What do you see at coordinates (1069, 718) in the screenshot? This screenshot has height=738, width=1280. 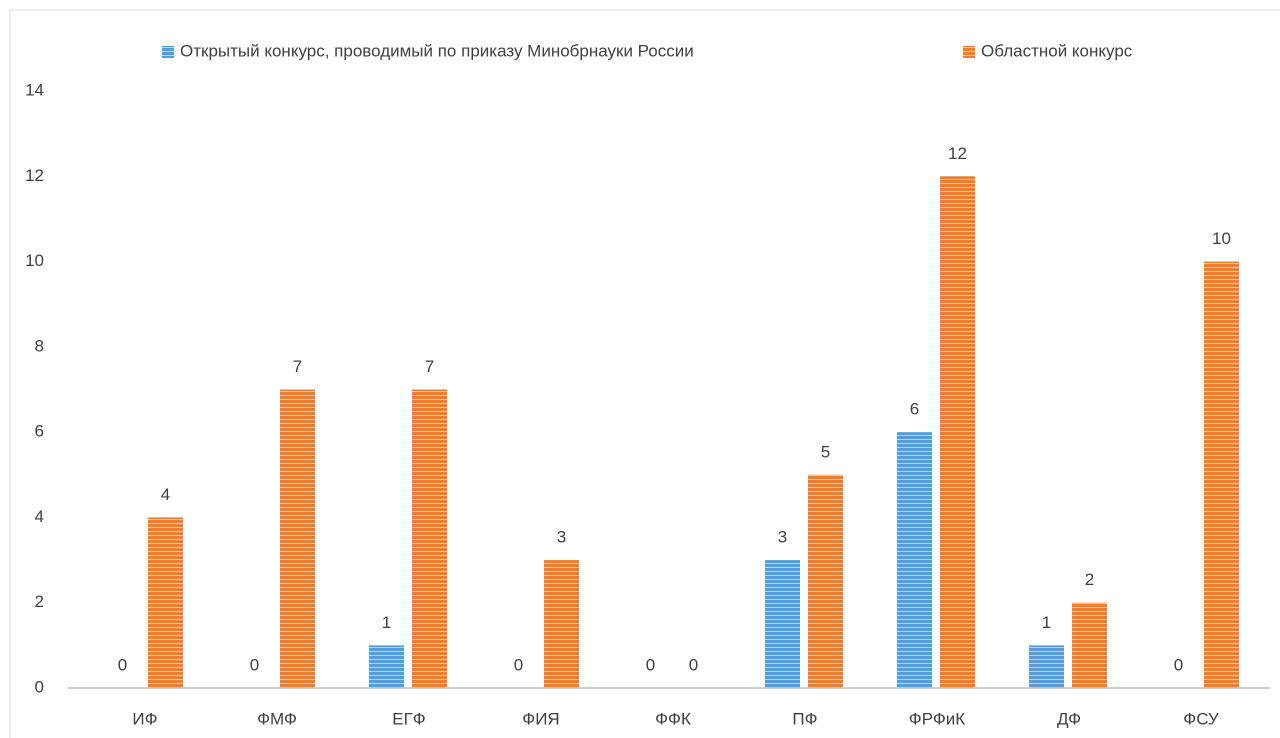 I see `x-tick-label: ДФ` at bounding box center [1069, 718].